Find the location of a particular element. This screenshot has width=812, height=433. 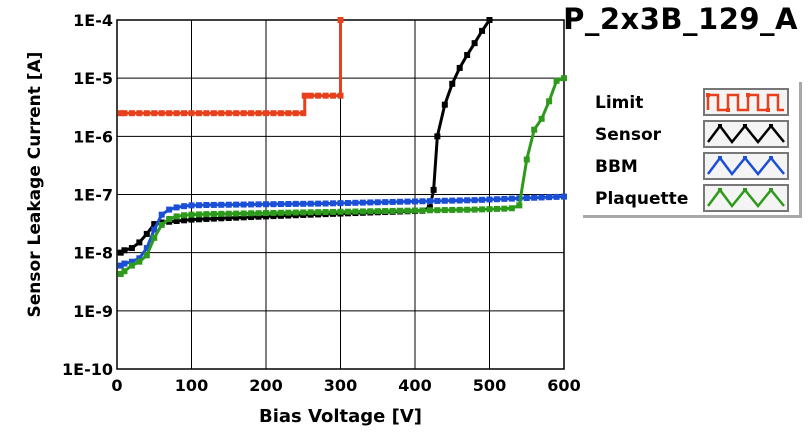

legend-item-sensor: Sensor is located at coordinates (695, 135).